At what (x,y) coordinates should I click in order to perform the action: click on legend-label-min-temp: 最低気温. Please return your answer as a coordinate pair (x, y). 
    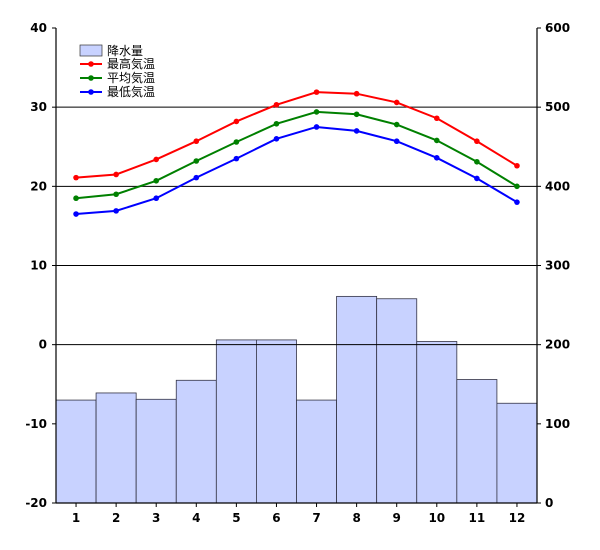
    Looking at the image, I should click on (131, 91).